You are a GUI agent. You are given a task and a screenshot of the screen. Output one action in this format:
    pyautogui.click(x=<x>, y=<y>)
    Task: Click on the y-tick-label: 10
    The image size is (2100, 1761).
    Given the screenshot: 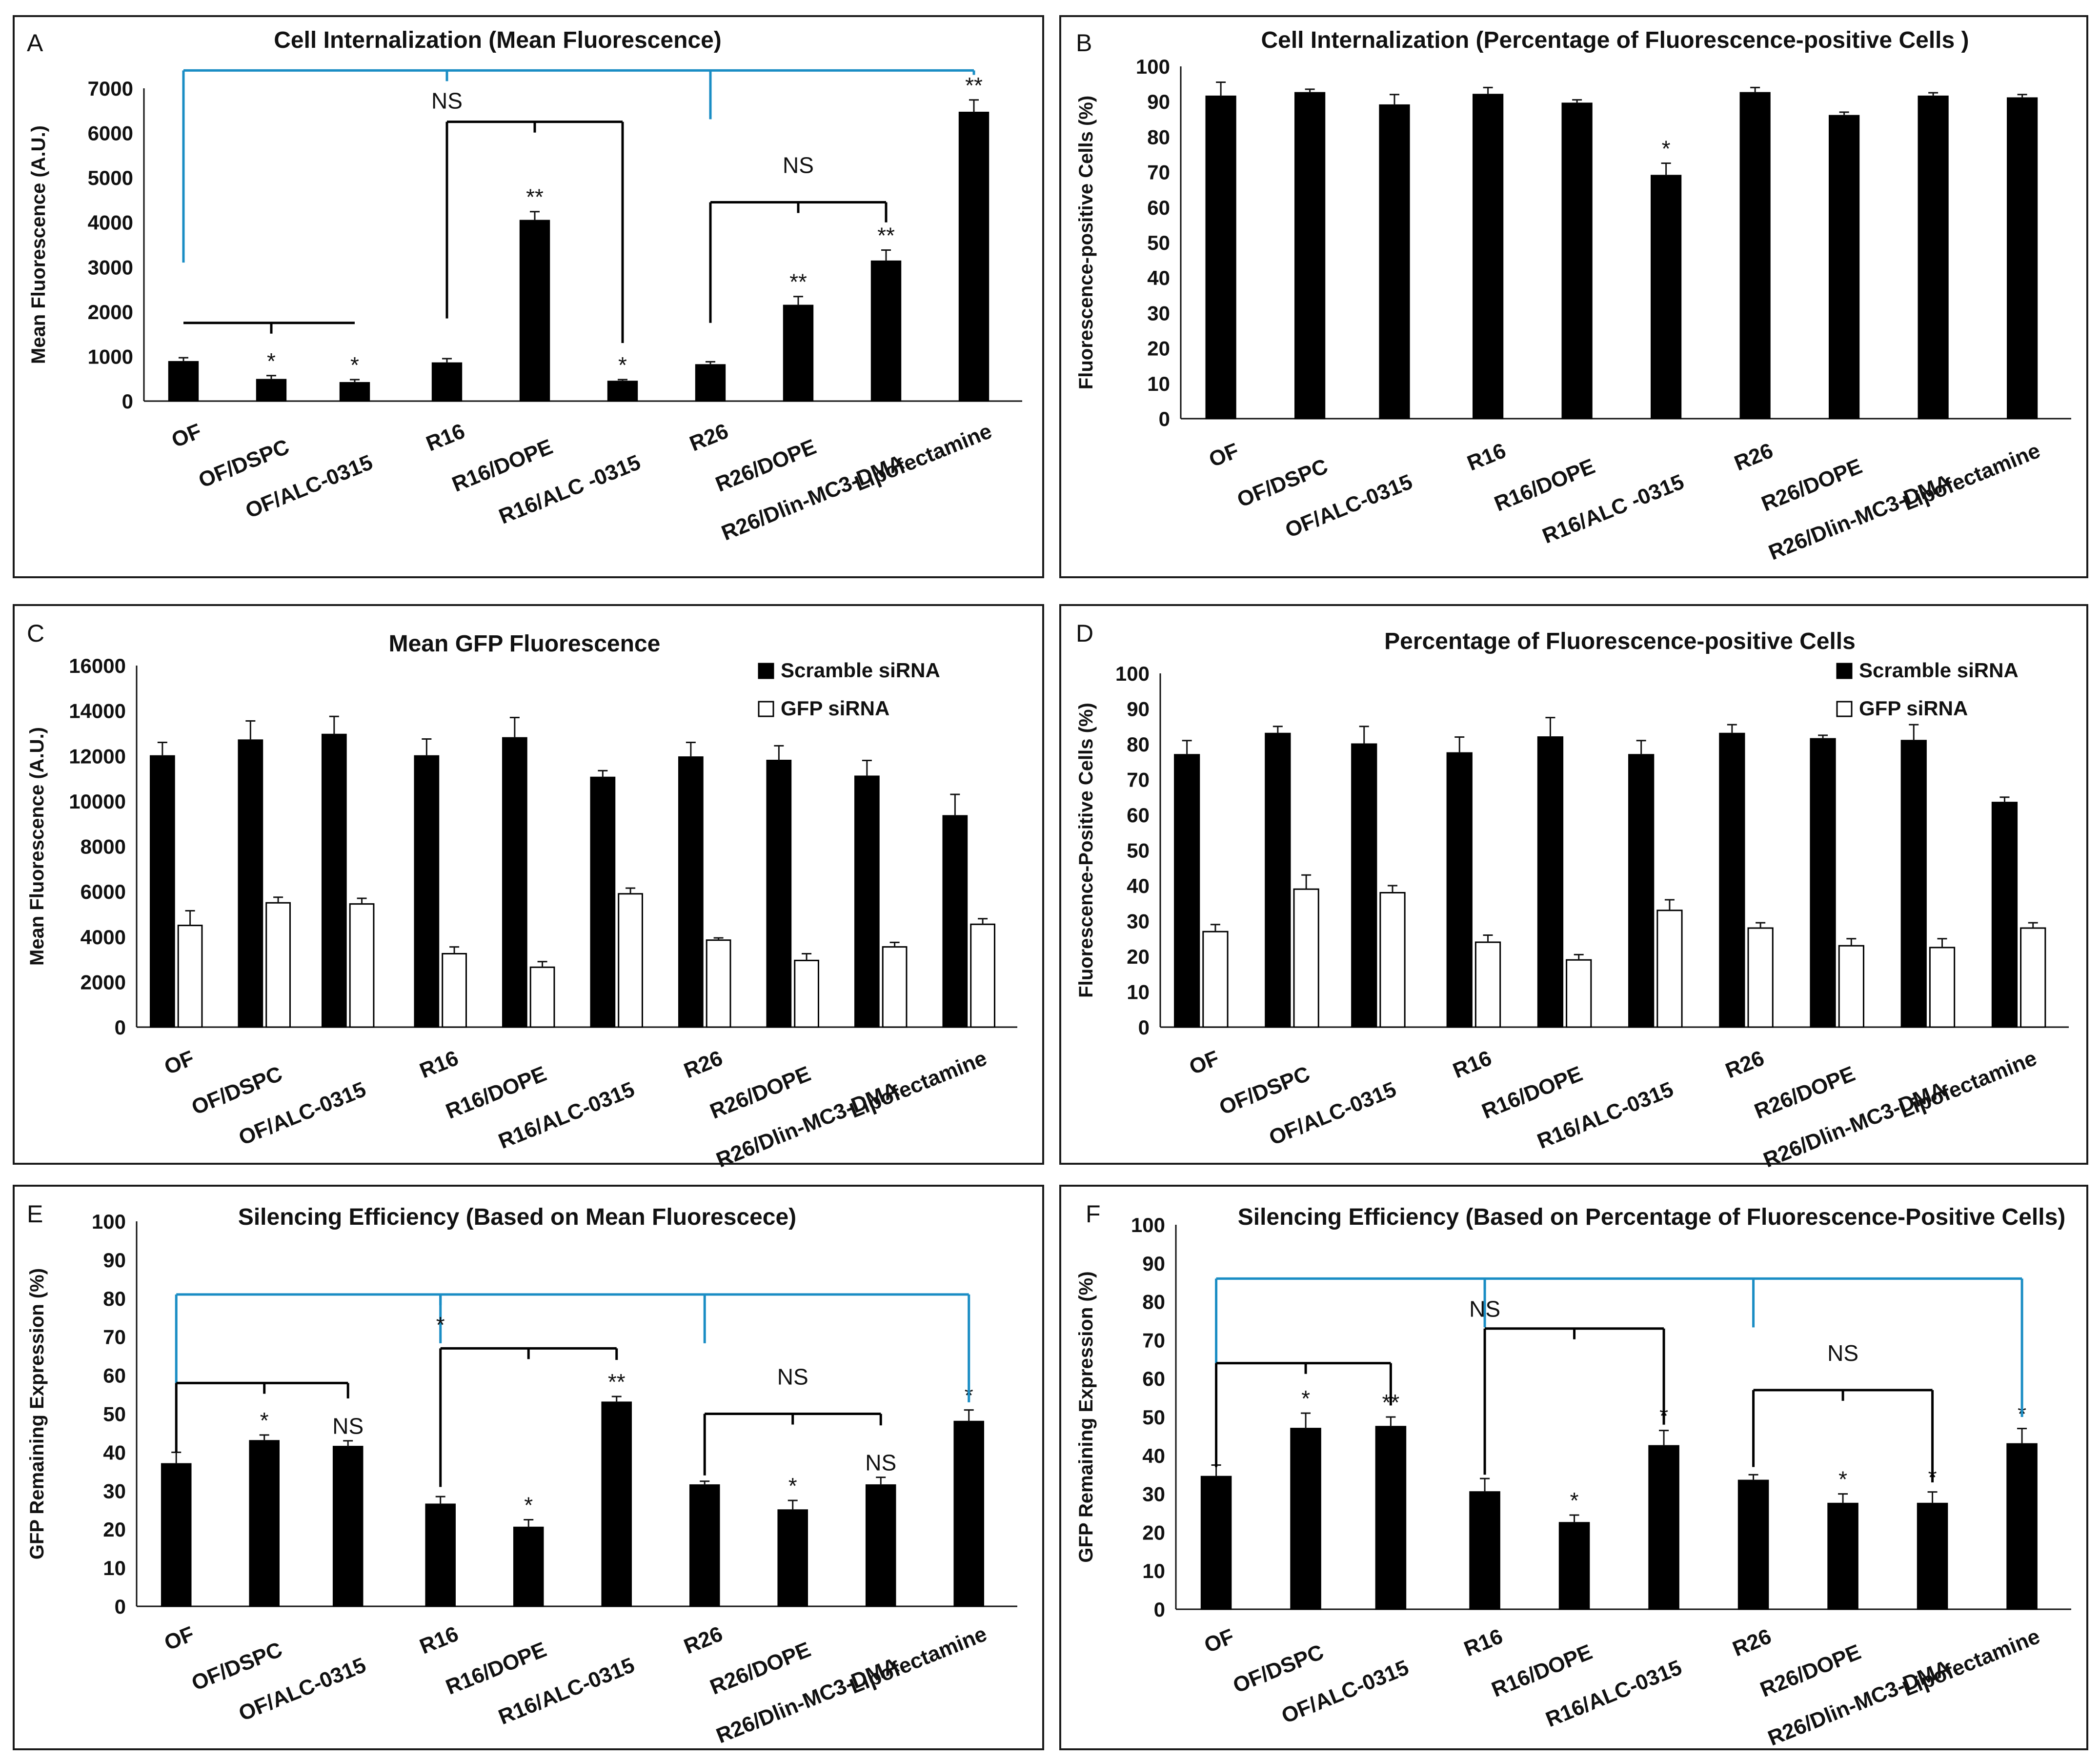 What is the action you would take?
    pyautogui.click(x=1158, y=383)
    